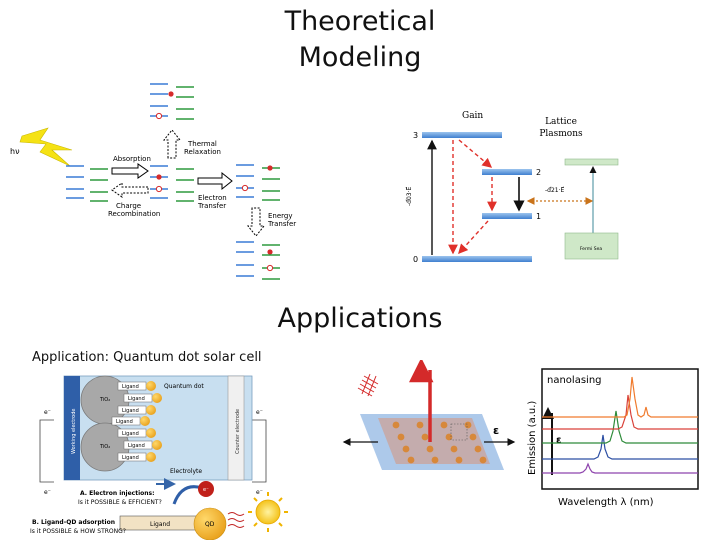  Describe the element at coordinates (574, 380) in the screenshot. I see `nanolasing-label: nanolasing` at that location.